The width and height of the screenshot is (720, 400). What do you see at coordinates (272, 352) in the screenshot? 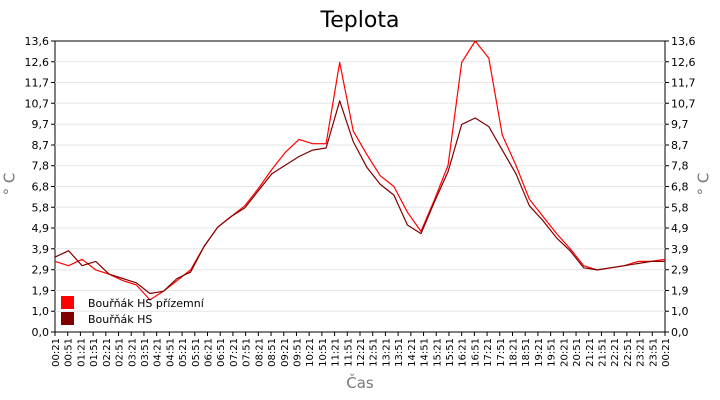
I see `x-tick-label: 08:51` at bounding box center [272, 352].